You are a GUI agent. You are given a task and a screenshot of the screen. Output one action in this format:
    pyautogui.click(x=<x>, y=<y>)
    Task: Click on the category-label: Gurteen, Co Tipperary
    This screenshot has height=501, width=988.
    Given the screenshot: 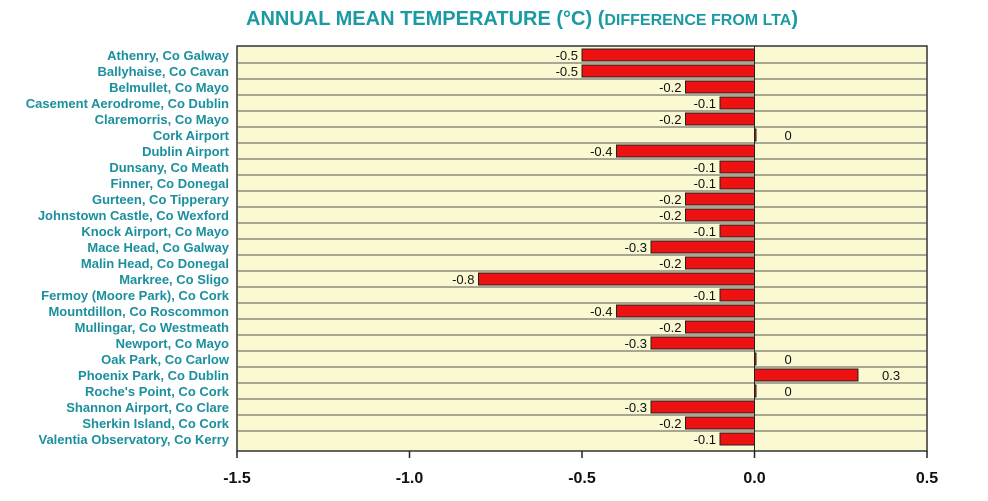 What is the action you would take?
    pyautogui.click(x=161, y=199)
    